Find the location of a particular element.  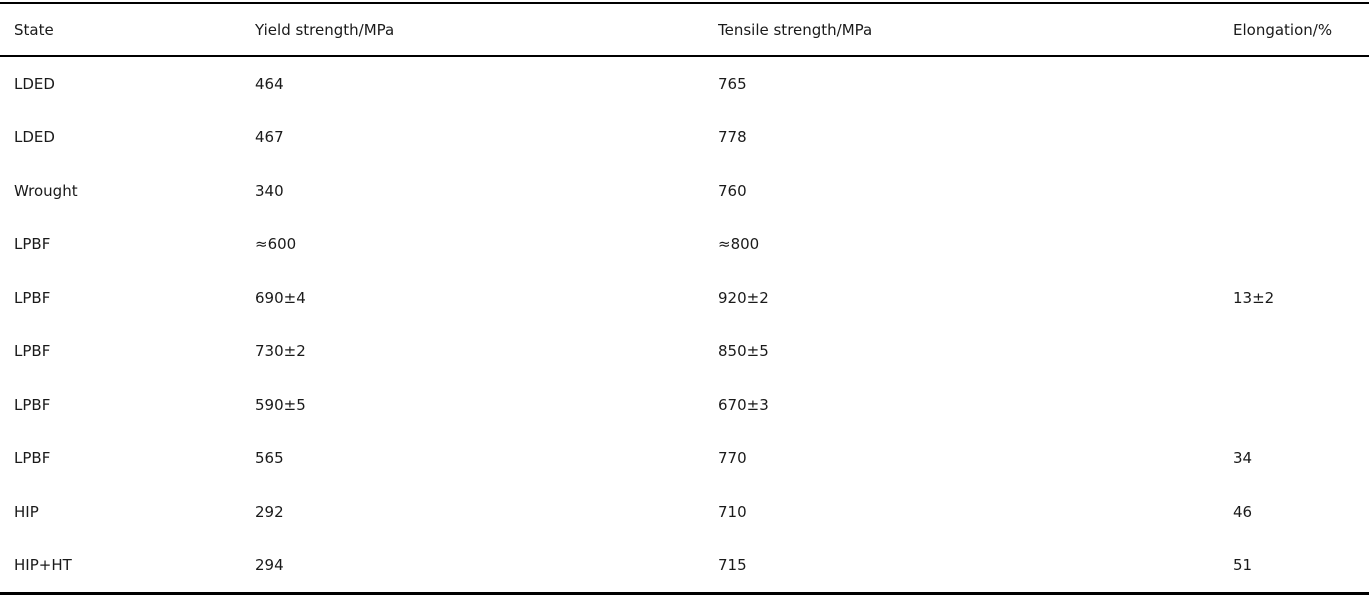

column-header-state: State is located at coordinates (34, 29).